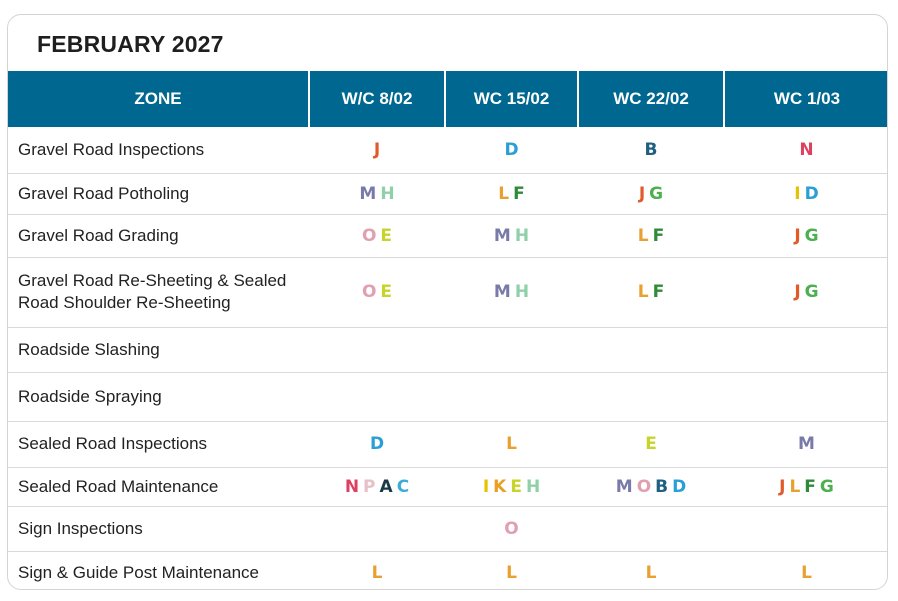 The height and width of the screenshot is (601, 898). I want to click on crew-code: K, so click(500, 486).